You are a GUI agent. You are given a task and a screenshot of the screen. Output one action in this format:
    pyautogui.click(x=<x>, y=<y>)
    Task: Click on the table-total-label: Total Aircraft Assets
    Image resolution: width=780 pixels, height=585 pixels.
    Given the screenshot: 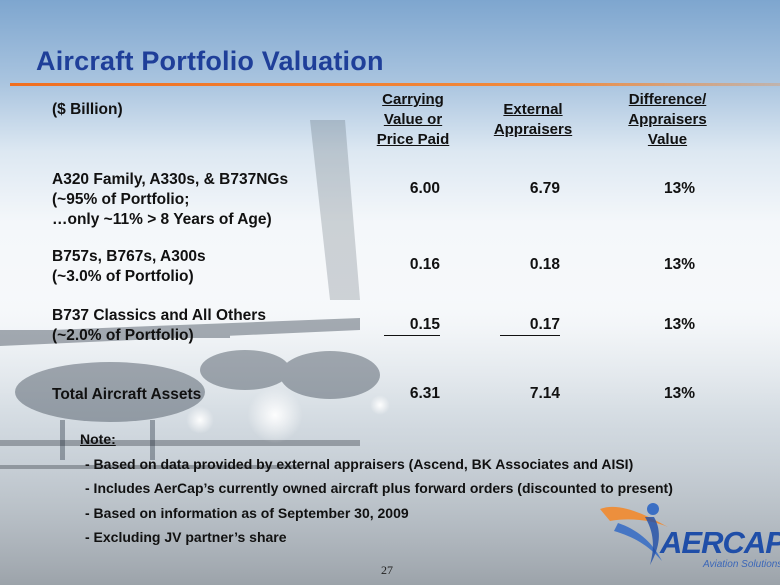 What is the action you would take?
    pyautogui.click(x=126, y=395)
    